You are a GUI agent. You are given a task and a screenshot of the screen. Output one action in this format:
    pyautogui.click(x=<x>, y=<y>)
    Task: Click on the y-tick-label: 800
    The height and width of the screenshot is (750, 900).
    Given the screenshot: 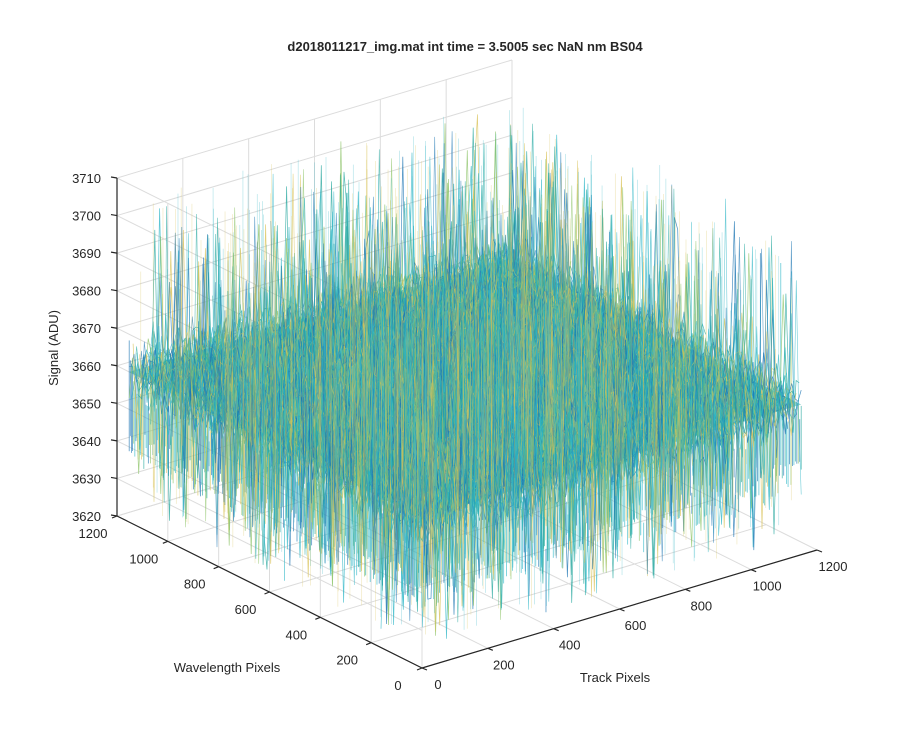 What is the action you would take?
    pyautogui.click(x=195, y=584)
    